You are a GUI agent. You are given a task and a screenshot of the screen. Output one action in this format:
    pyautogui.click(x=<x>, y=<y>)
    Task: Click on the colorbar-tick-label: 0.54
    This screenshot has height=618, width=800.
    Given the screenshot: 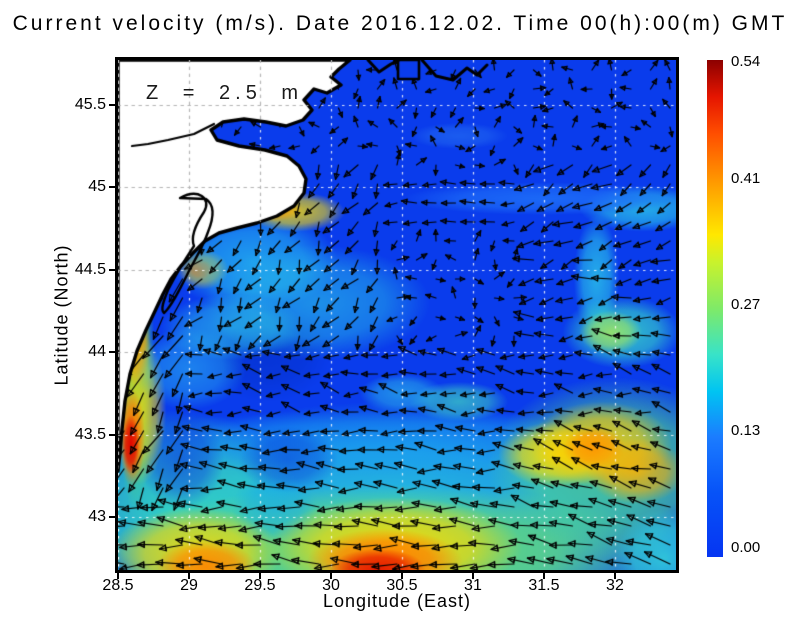 What is the action you would take?
    pyautogui.click(x=746, y=61)
    